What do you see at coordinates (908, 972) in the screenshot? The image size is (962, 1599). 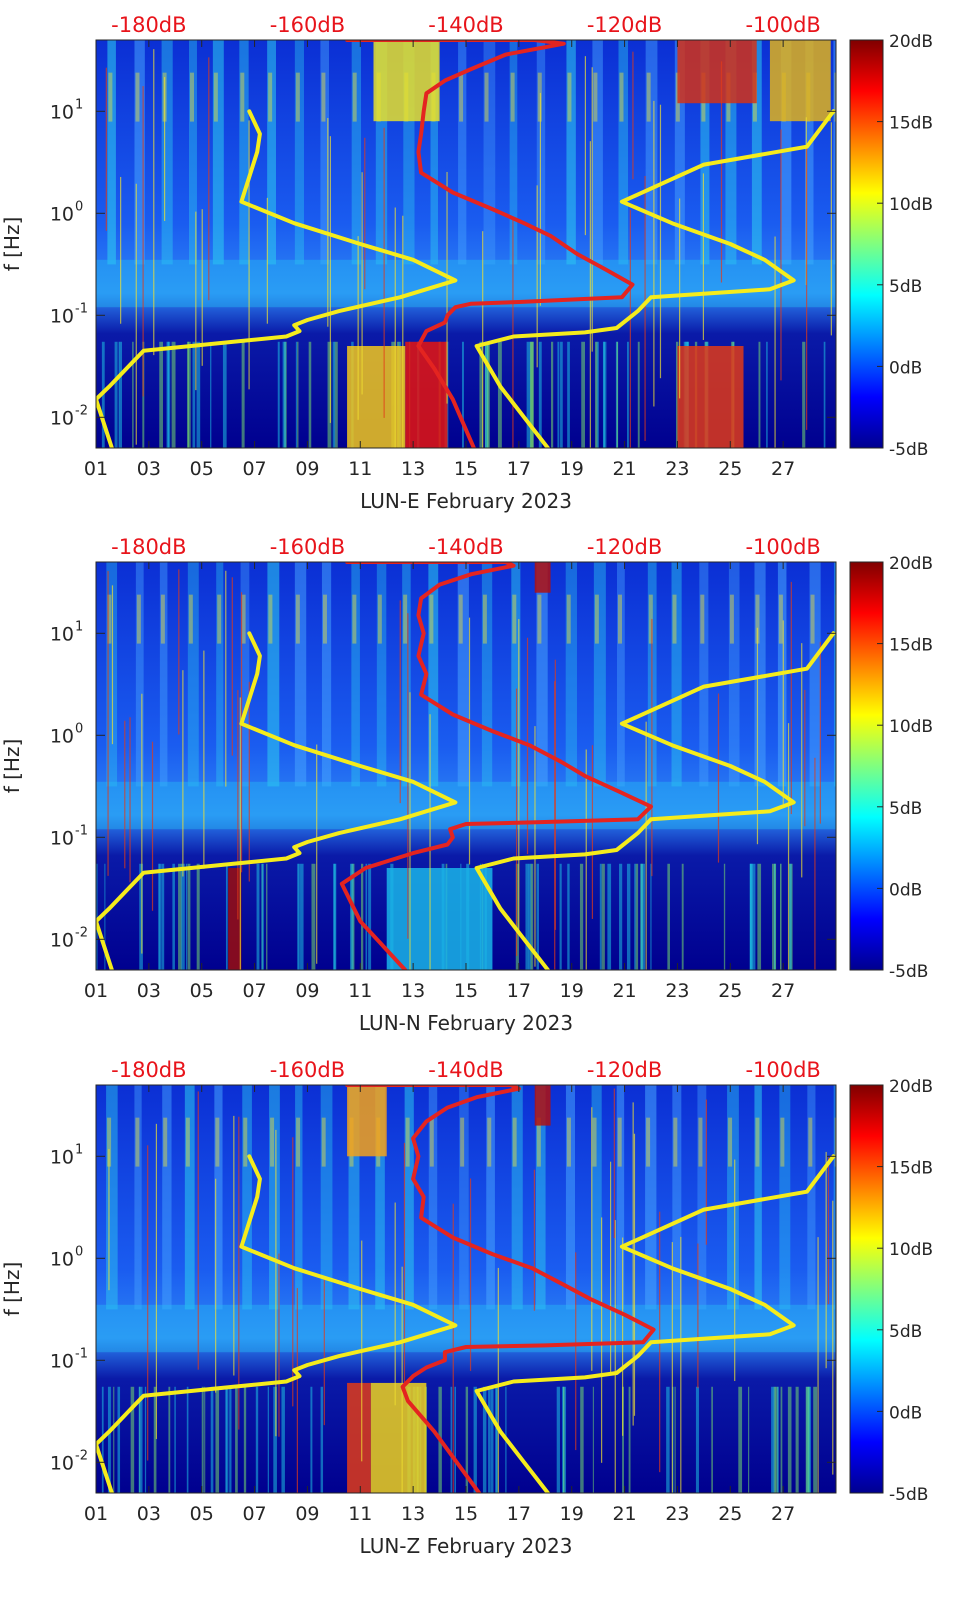 I see `colorbar-tick-label: -5dB` at bounding box center [908, 972].